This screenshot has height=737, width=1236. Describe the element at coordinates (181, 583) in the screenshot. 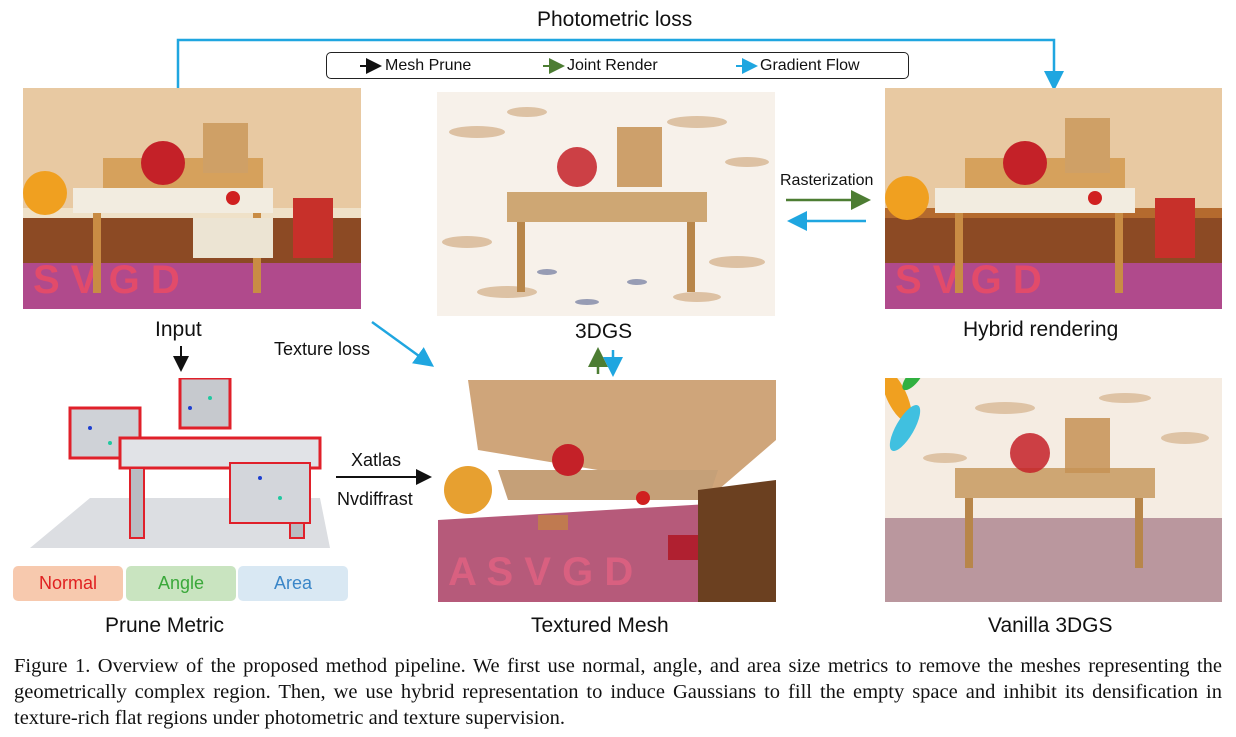

I see `metric-angle: Angle` at that location.